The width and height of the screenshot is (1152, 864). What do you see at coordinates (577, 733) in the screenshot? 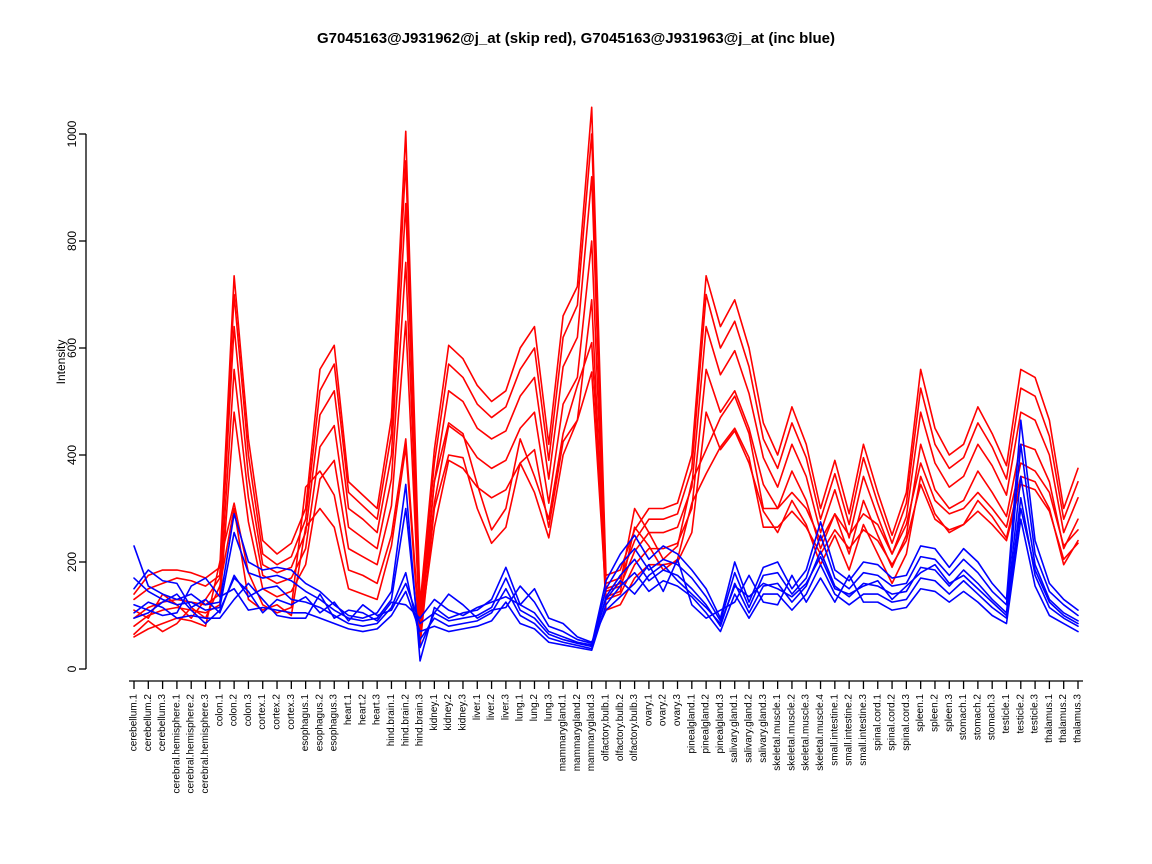
I see `x-tick-label: mammarygland.2` at bounding box center [577, 733].